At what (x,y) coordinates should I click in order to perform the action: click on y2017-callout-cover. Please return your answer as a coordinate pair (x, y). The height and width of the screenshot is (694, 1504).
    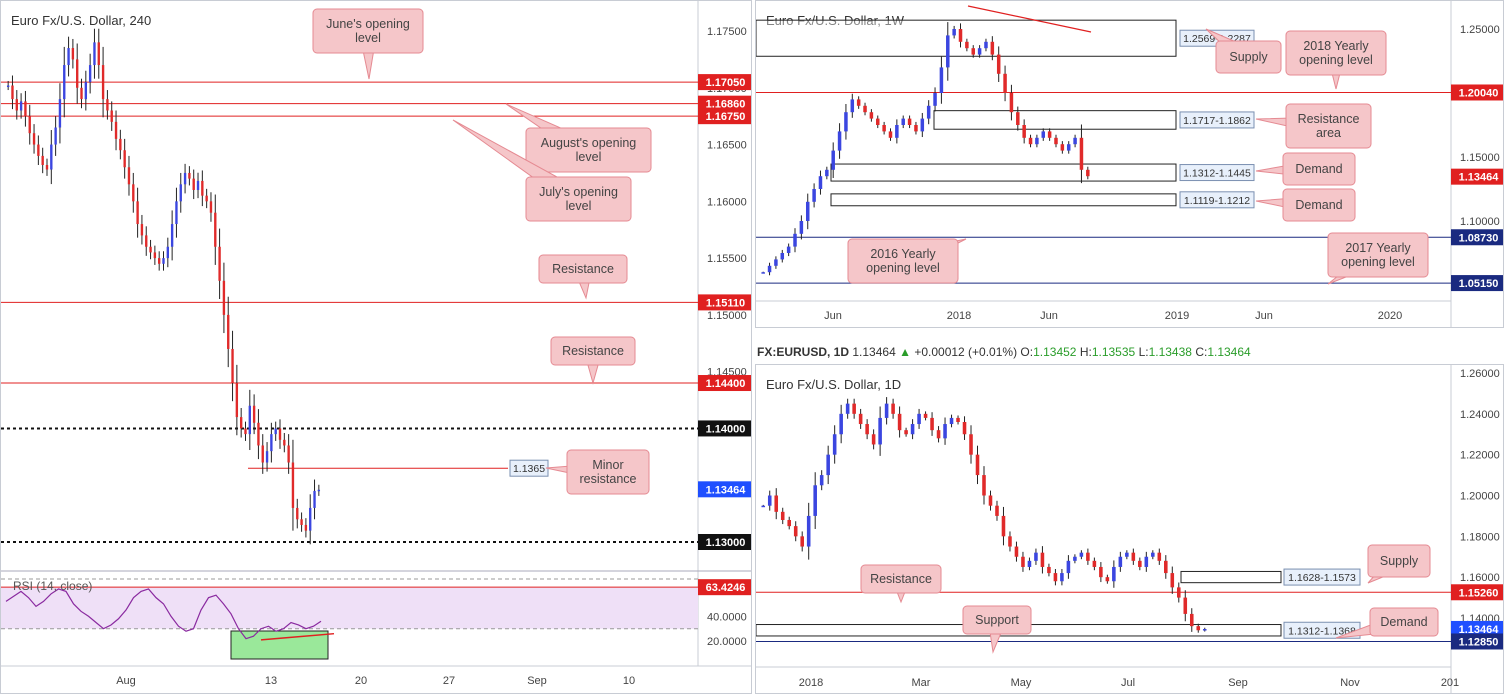
    Looking at the image, I should click on (1378, 255).